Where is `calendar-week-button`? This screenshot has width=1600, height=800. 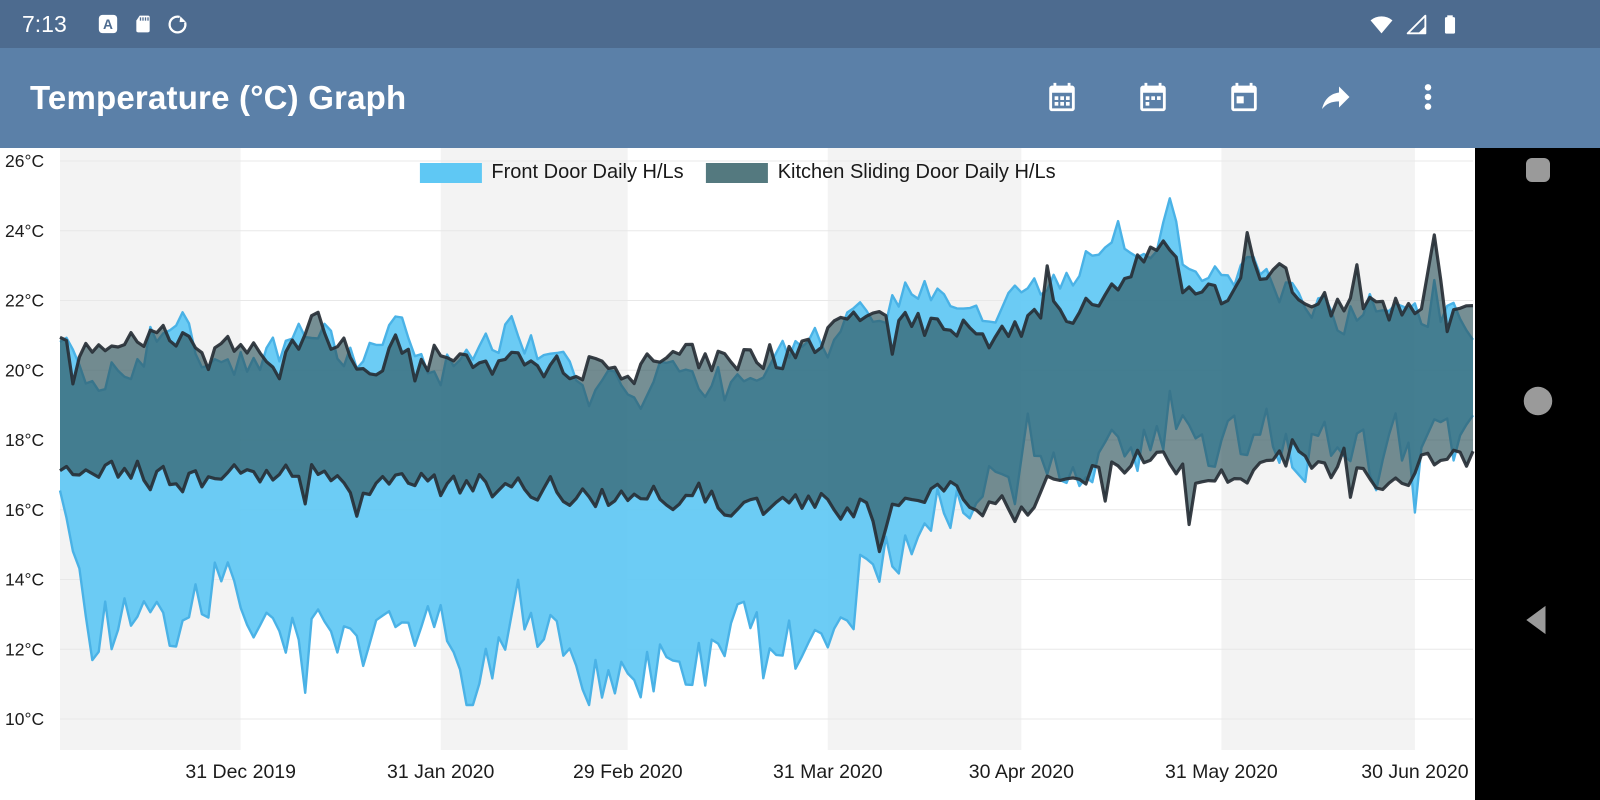
calendar-week-button is located at coordinates (1153, 98).